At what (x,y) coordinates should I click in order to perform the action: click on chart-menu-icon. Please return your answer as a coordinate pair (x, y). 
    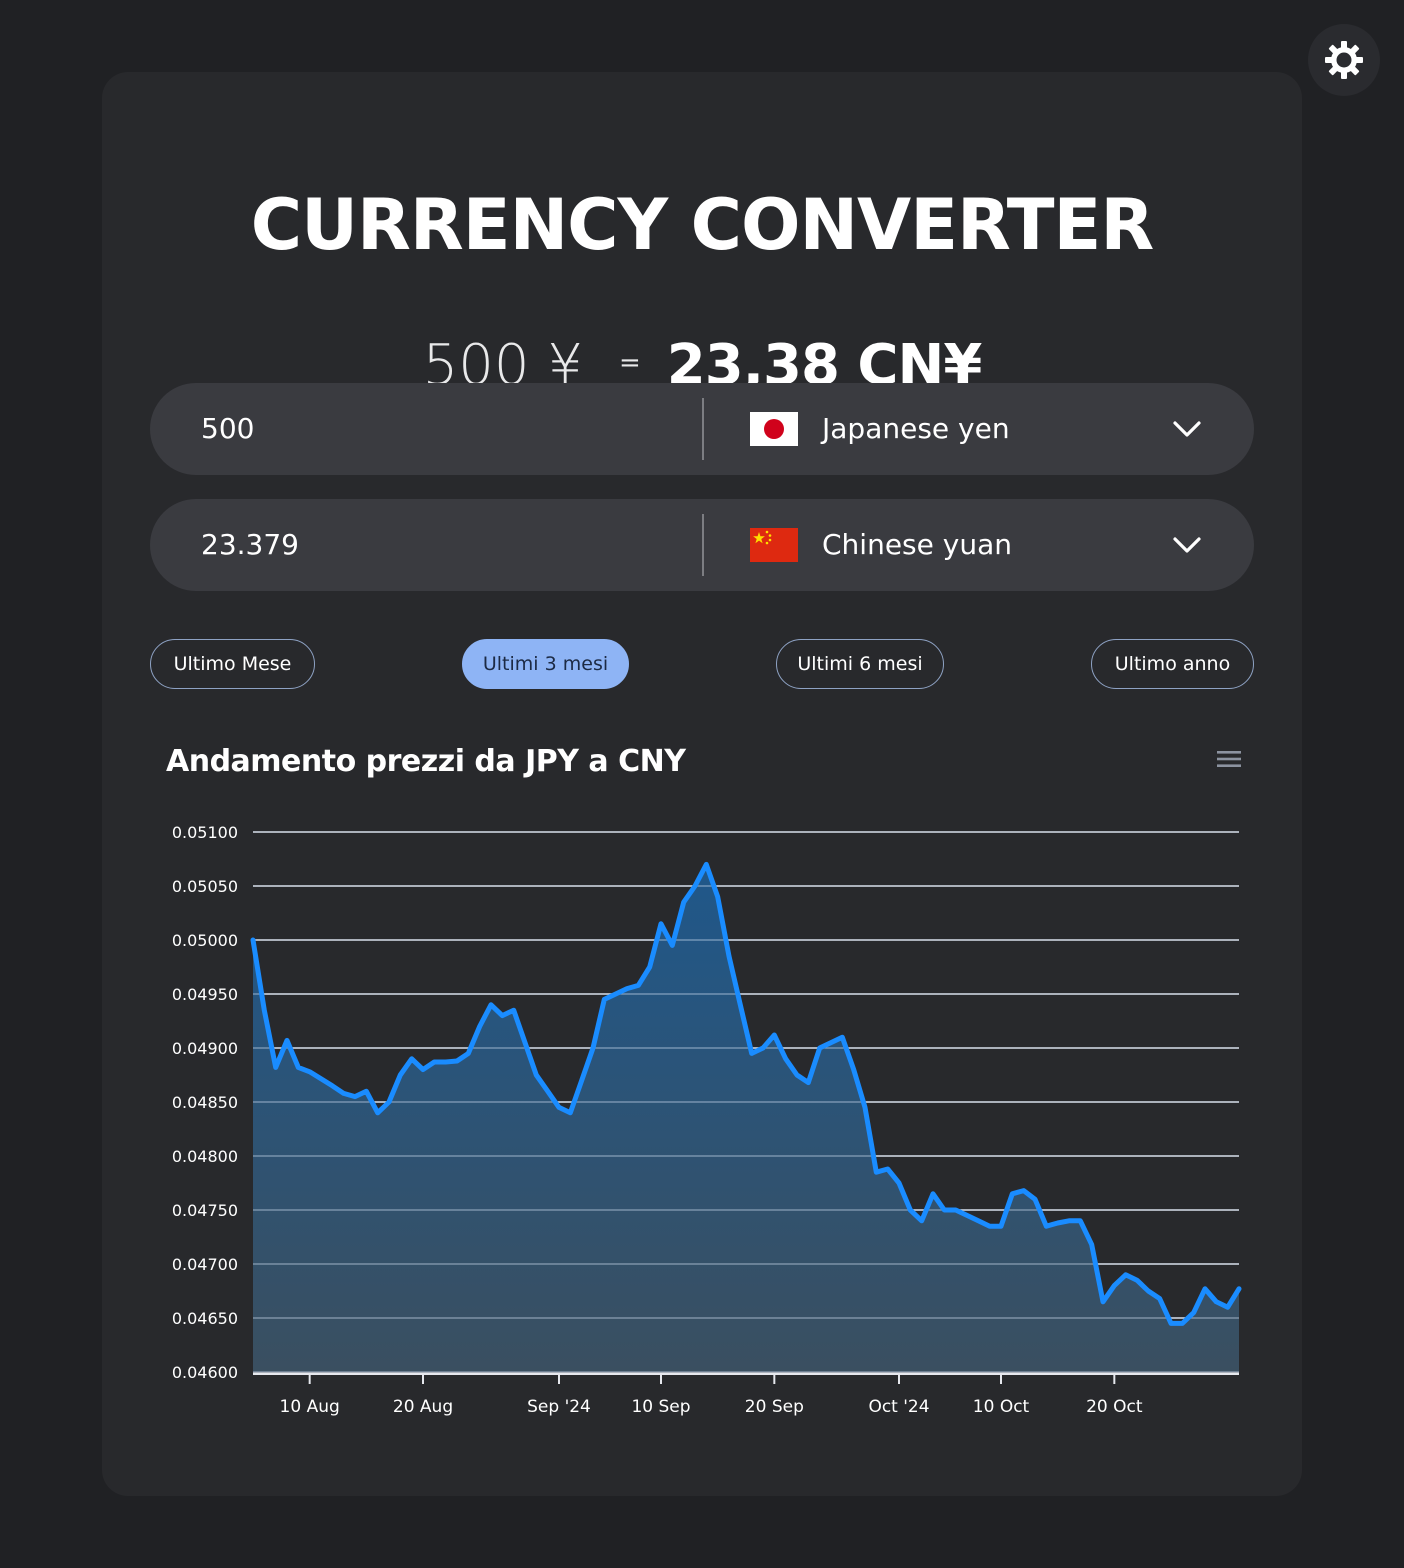
    Looking at the image, I should click on (1229, 759).